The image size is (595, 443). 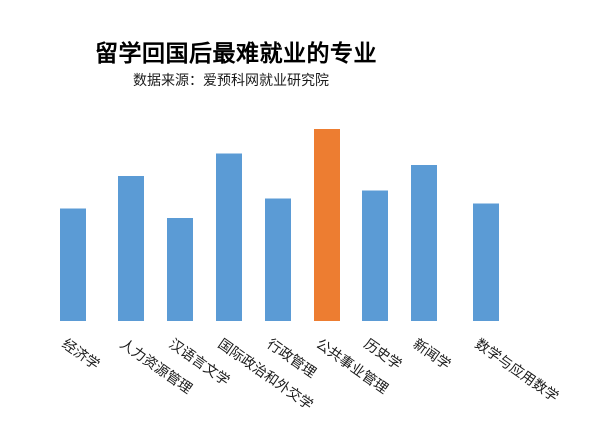 I want to click on x-tick-label-8: 新闻学, so click(x=432, y=354).